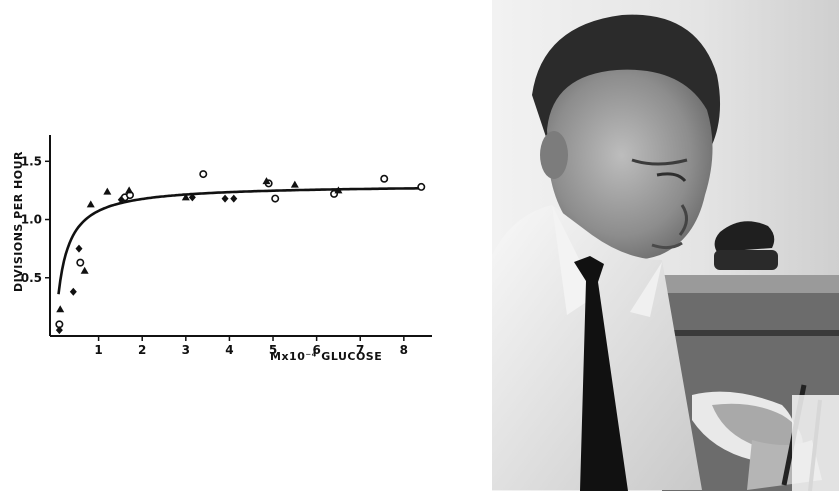 This screenshot has width=839, height=491. I want to click on y-axis-title: DIVISIONS PER HOUR, so click(18, 221).